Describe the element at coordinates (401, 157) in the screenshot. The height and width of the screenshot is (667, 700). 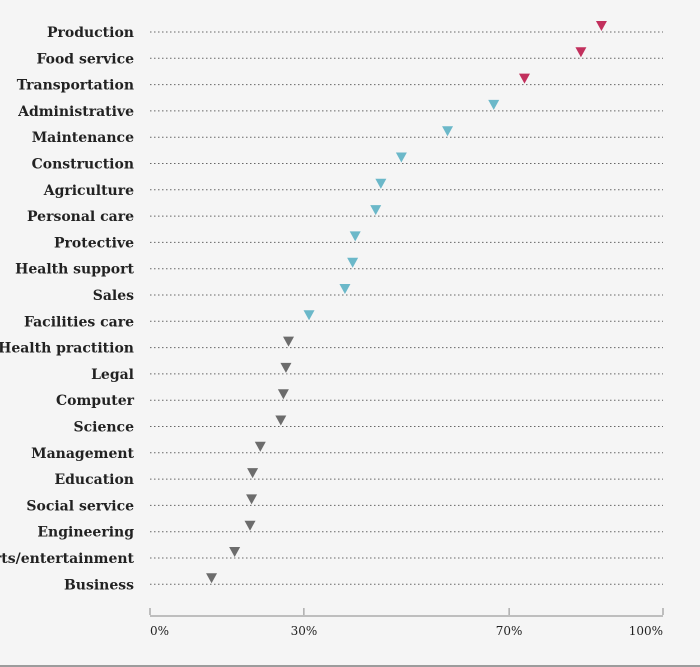
I see `marker-construction` at that location.